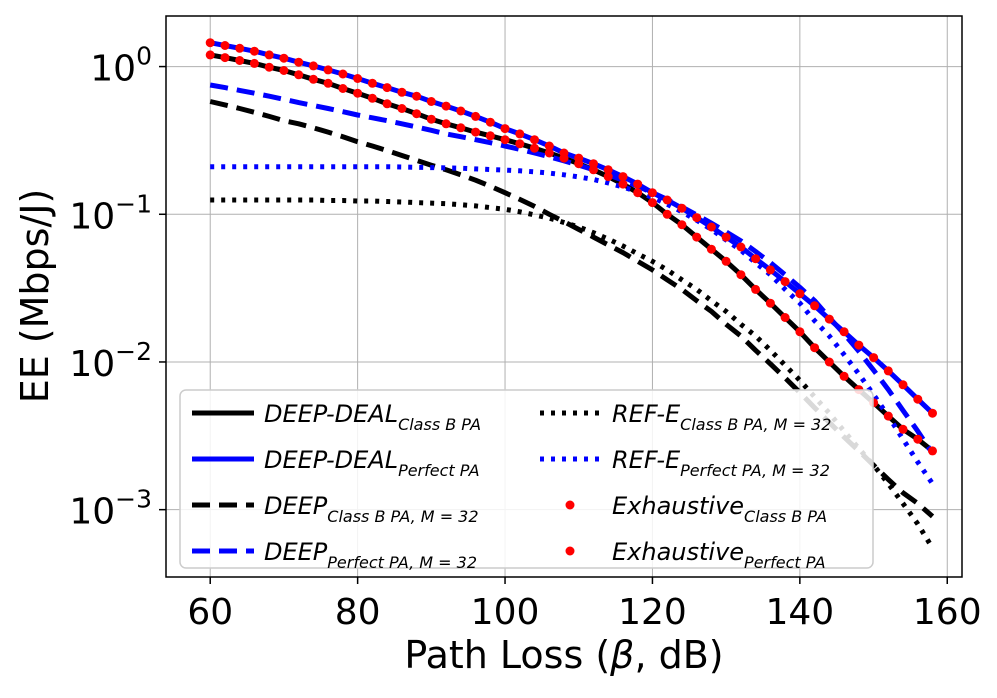 The width and height of the screenshot is (997, 698). What do you see at coordinates (35, 296) in the screenshot?
I see `y-axis-label: EE (Mbps/J)` at bounding box center [35, 296].